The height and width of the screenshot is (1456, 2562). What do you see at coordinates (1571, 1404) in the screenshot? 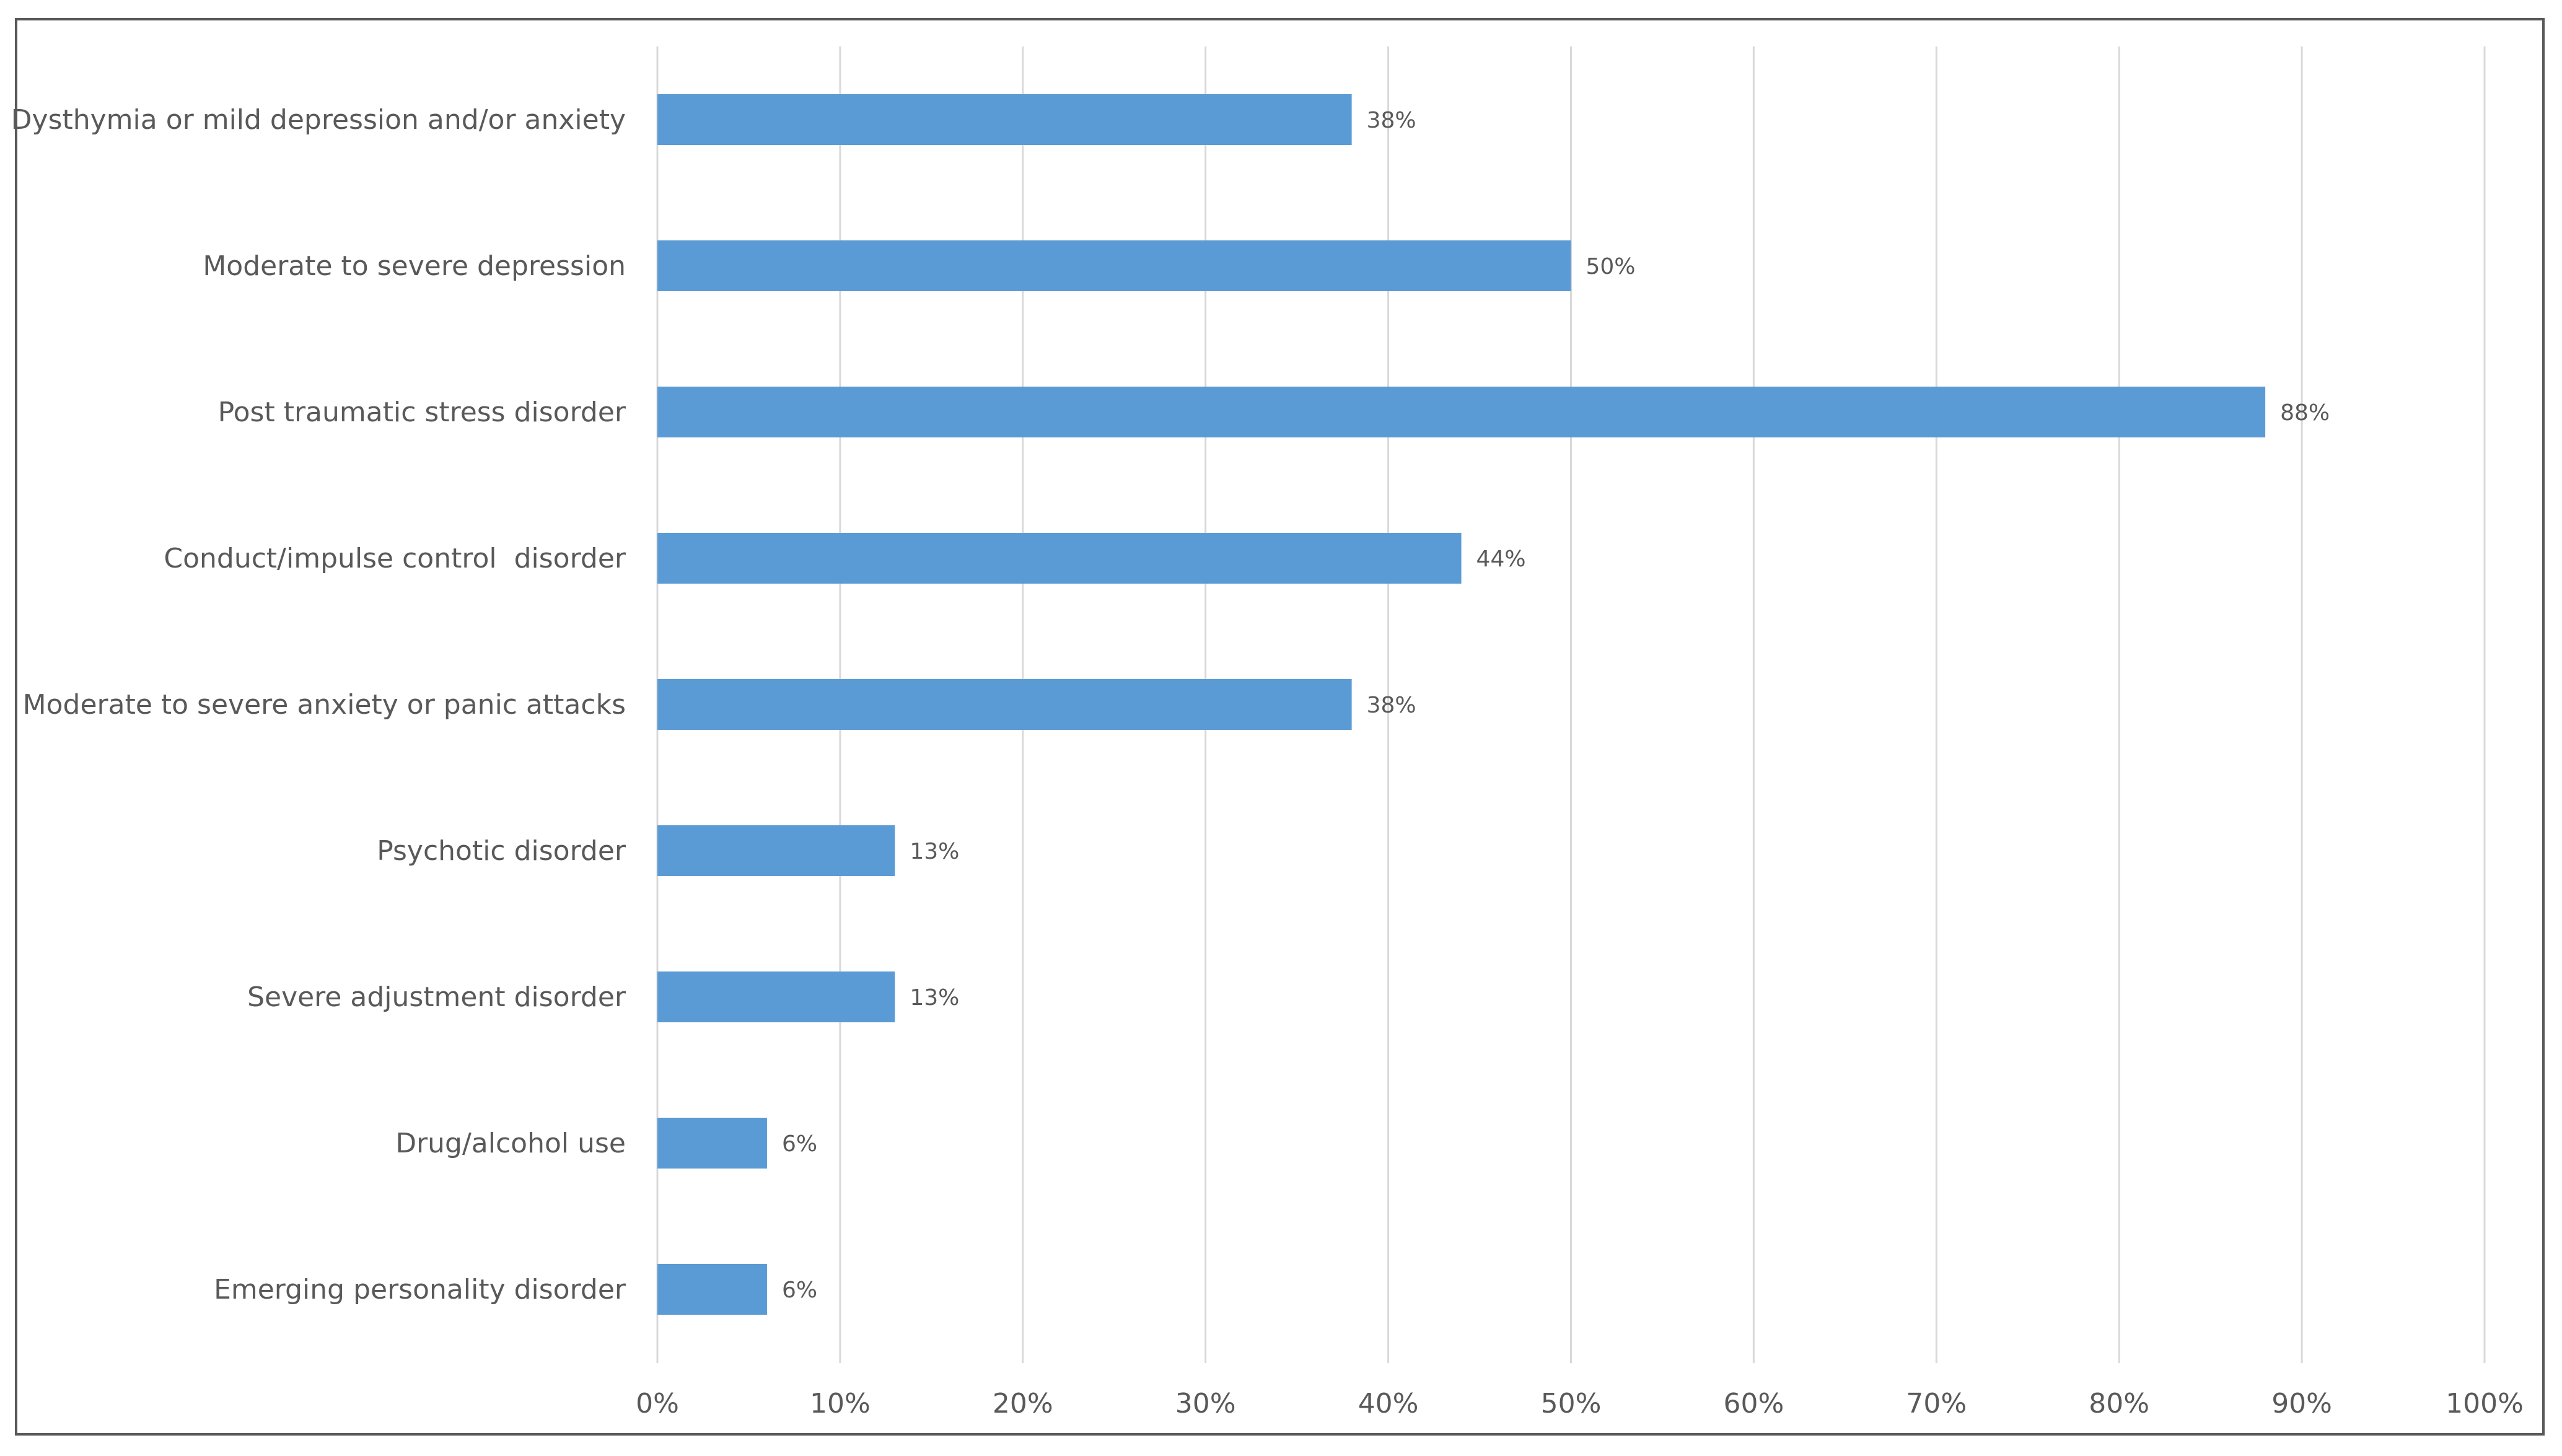
I see `x-tick-label: 50%` at bounding box center [1571, 1404].